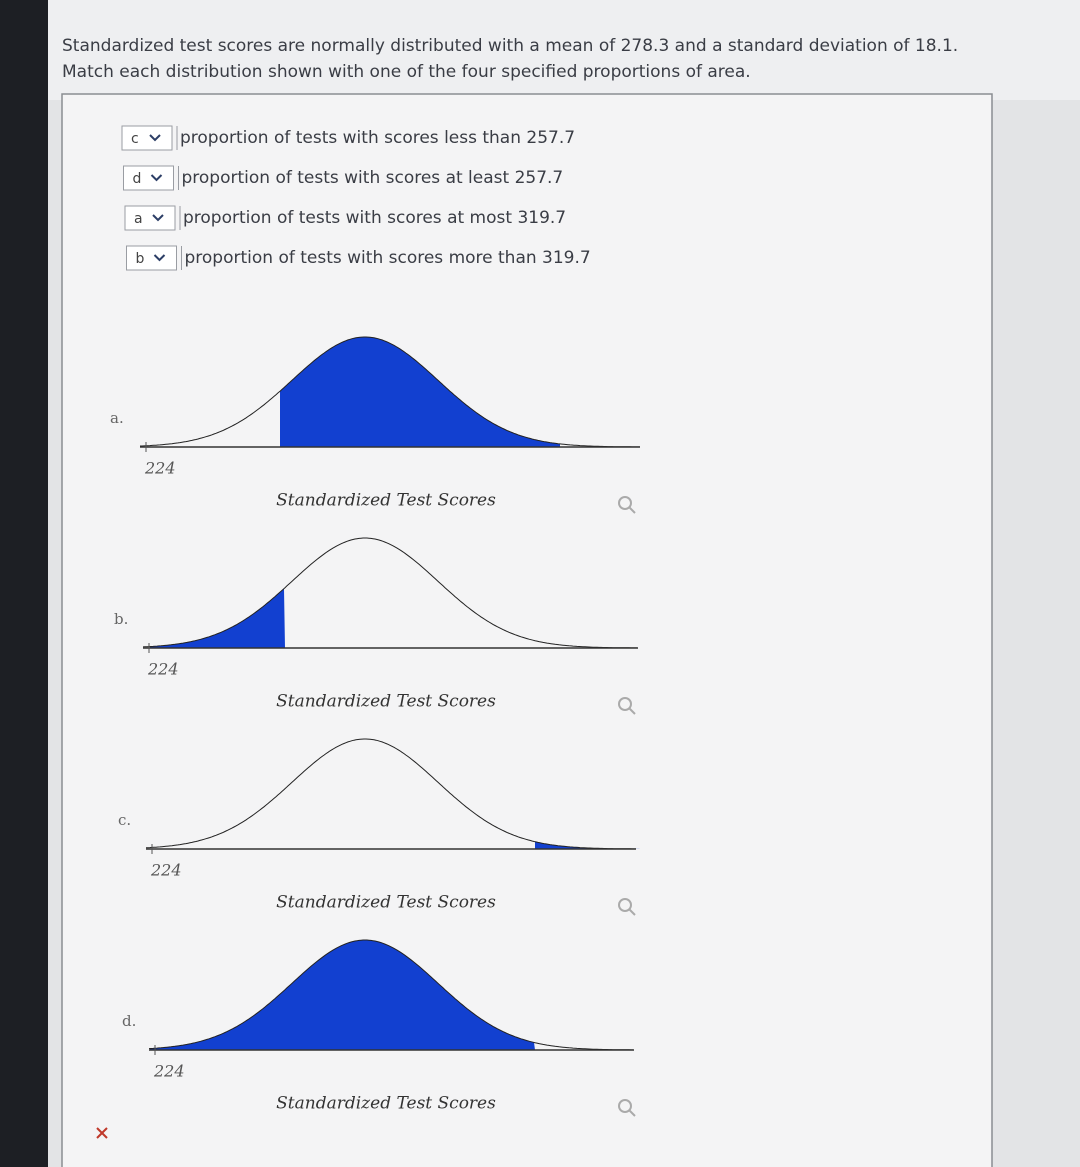 The height and width of the screenshot is (1167, 1080). I want to click on graph-label: a., so click(117, 418).